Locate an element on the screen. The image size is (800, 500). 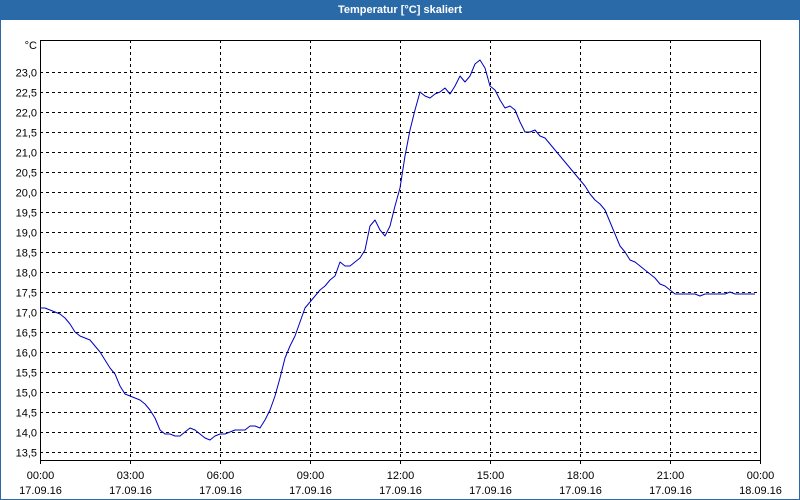
x-tick-date-label: 18.09.16 is located at coordinates (760, 491).